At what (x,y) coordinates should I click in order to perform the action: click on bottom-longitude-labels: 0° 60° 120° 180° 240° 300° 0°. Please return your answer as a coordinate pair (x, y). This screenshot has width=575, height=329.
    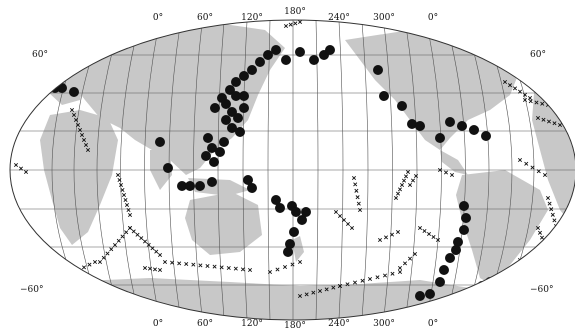
    Looking at the image, I should click on (295, 324).